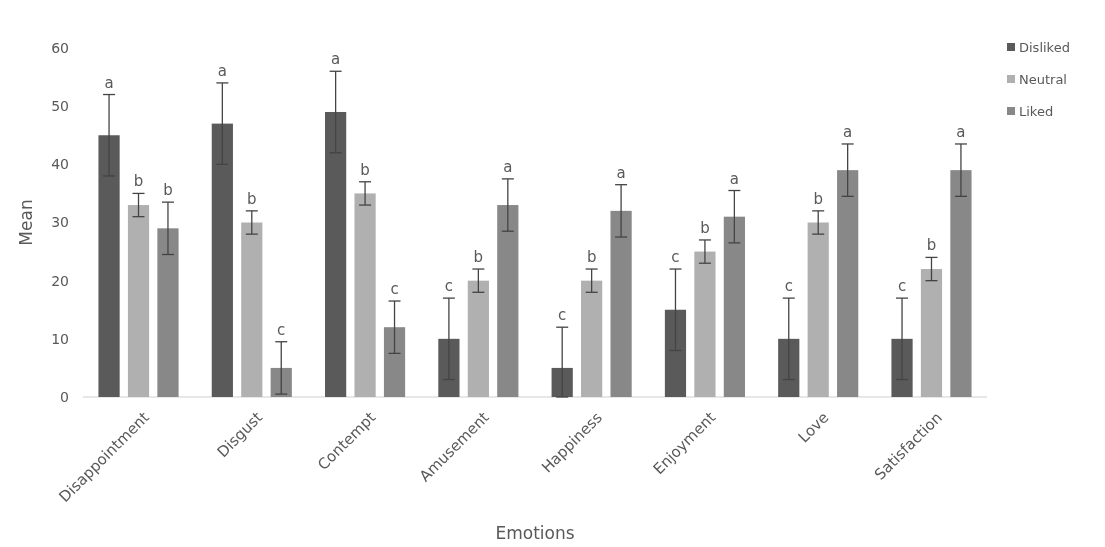 This screenshot has height=547, width=1105. I want to click on y-tick-label: 50, so click(60, 106).